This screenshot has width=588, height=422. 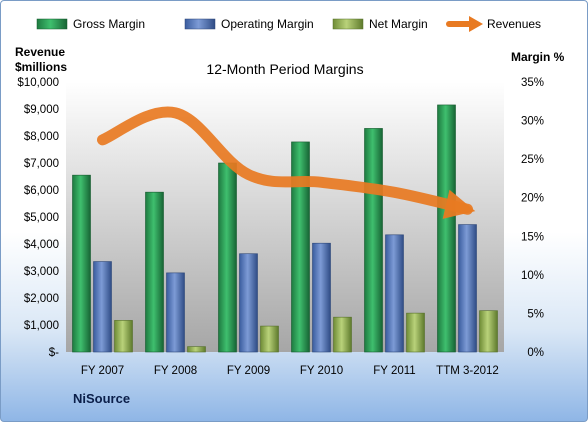 What do you see at coordinates (532, 83) in the screenshot?
I see `y-right-tick-label: 35%` at bounding box center [532, 83].